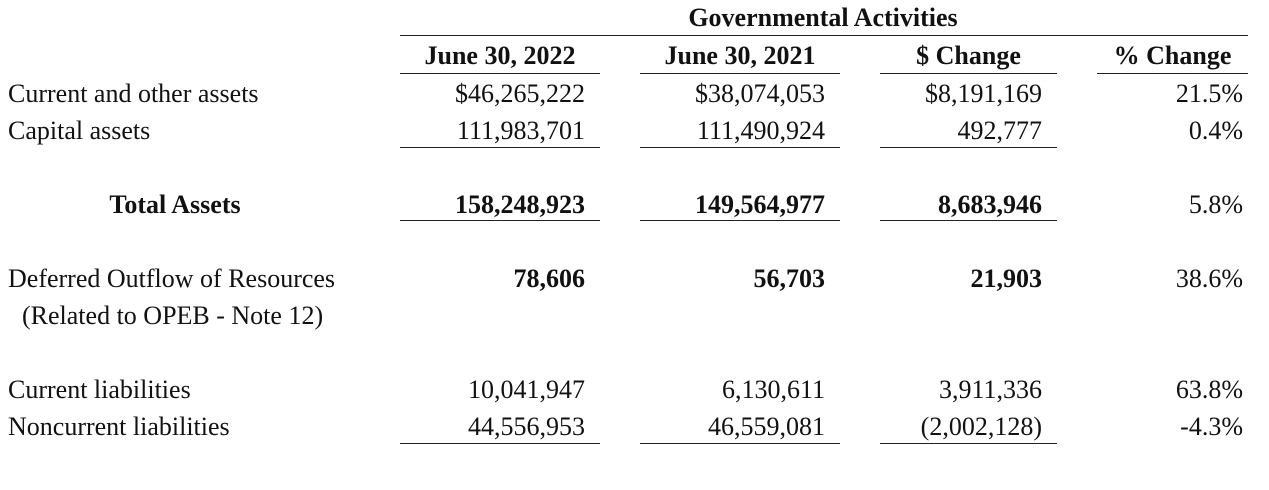 This screenshot has width=1269, height=490. Describe the element at coordinates (175, 204) in the screenshot. I see `row-label: Total Assets` at that location.